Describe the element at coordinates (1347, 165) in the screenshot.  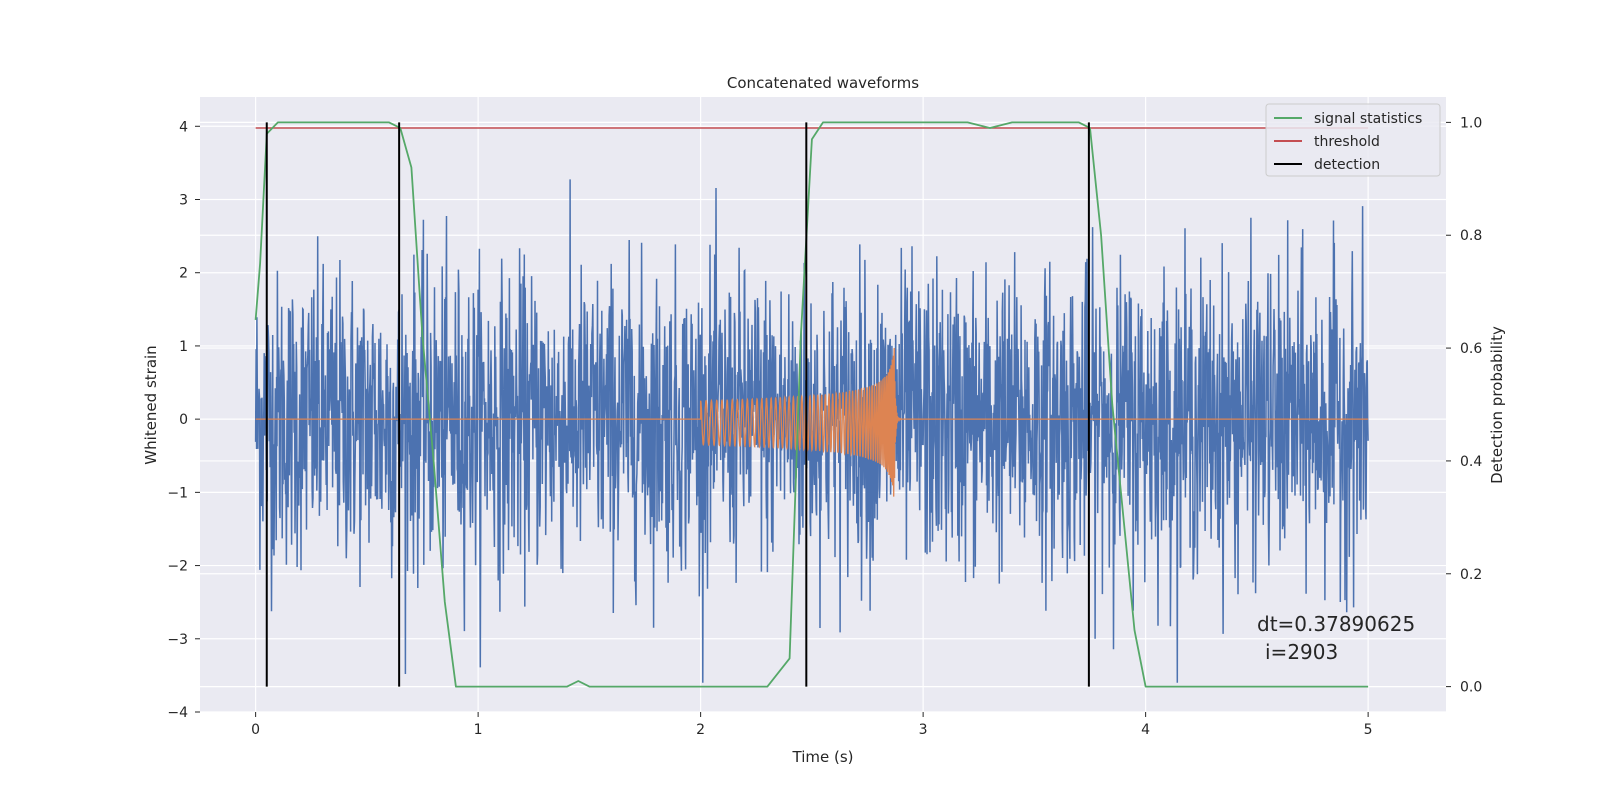
I see `legend-label: detection` at that location.